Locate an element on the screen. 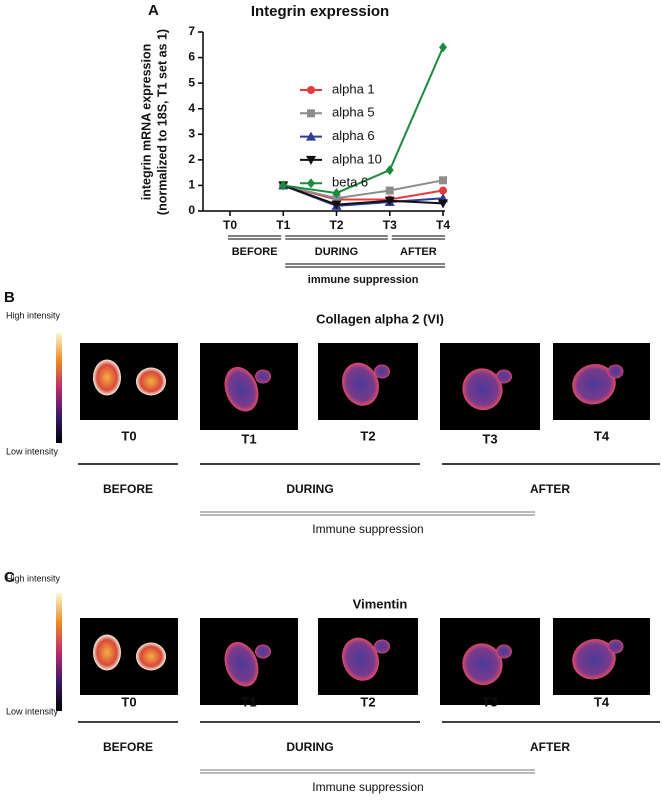 The width and height of the screenshot is (662, 801). panel-letter: A is located at coordinates (153, 10).